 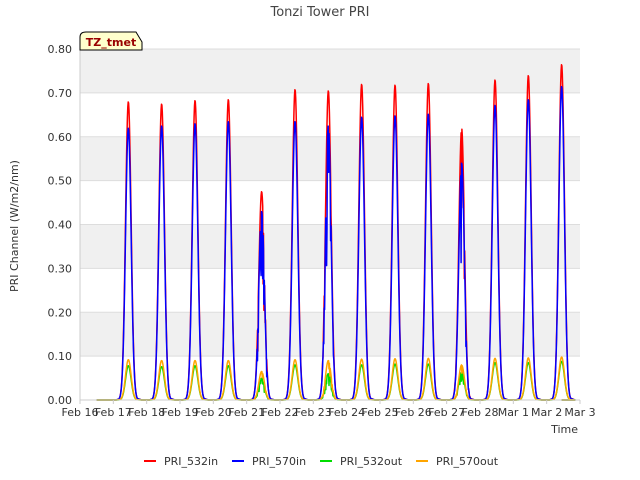 What do you see at coordinates (60, 312) in the screenshot?
I see `y-tick-label: 0.20` at bounding box center [60, 312].